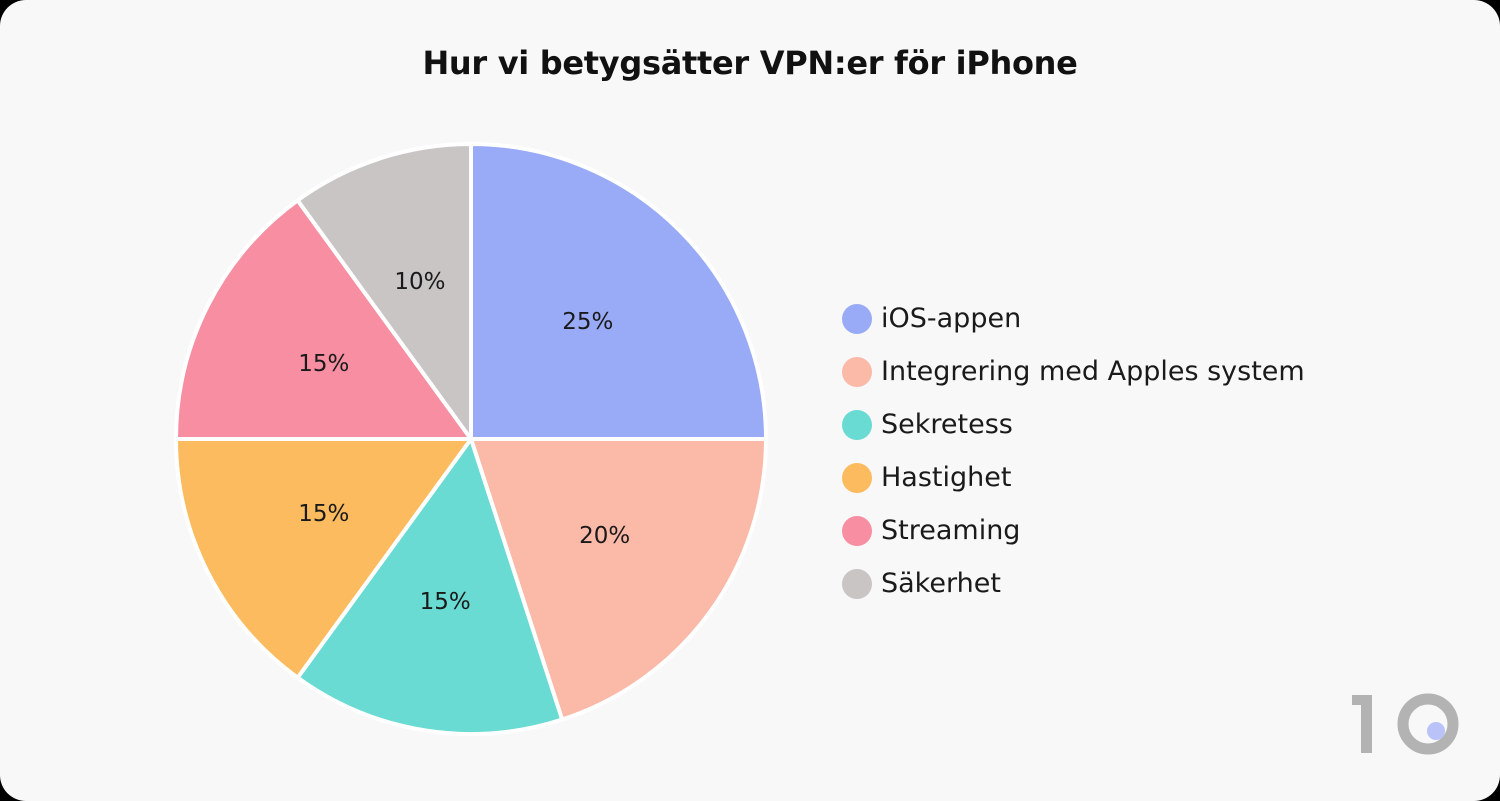  Describe the element at coordinates (323, 558) in the screenshot. I see `pie-slice-hastighet` at that location.